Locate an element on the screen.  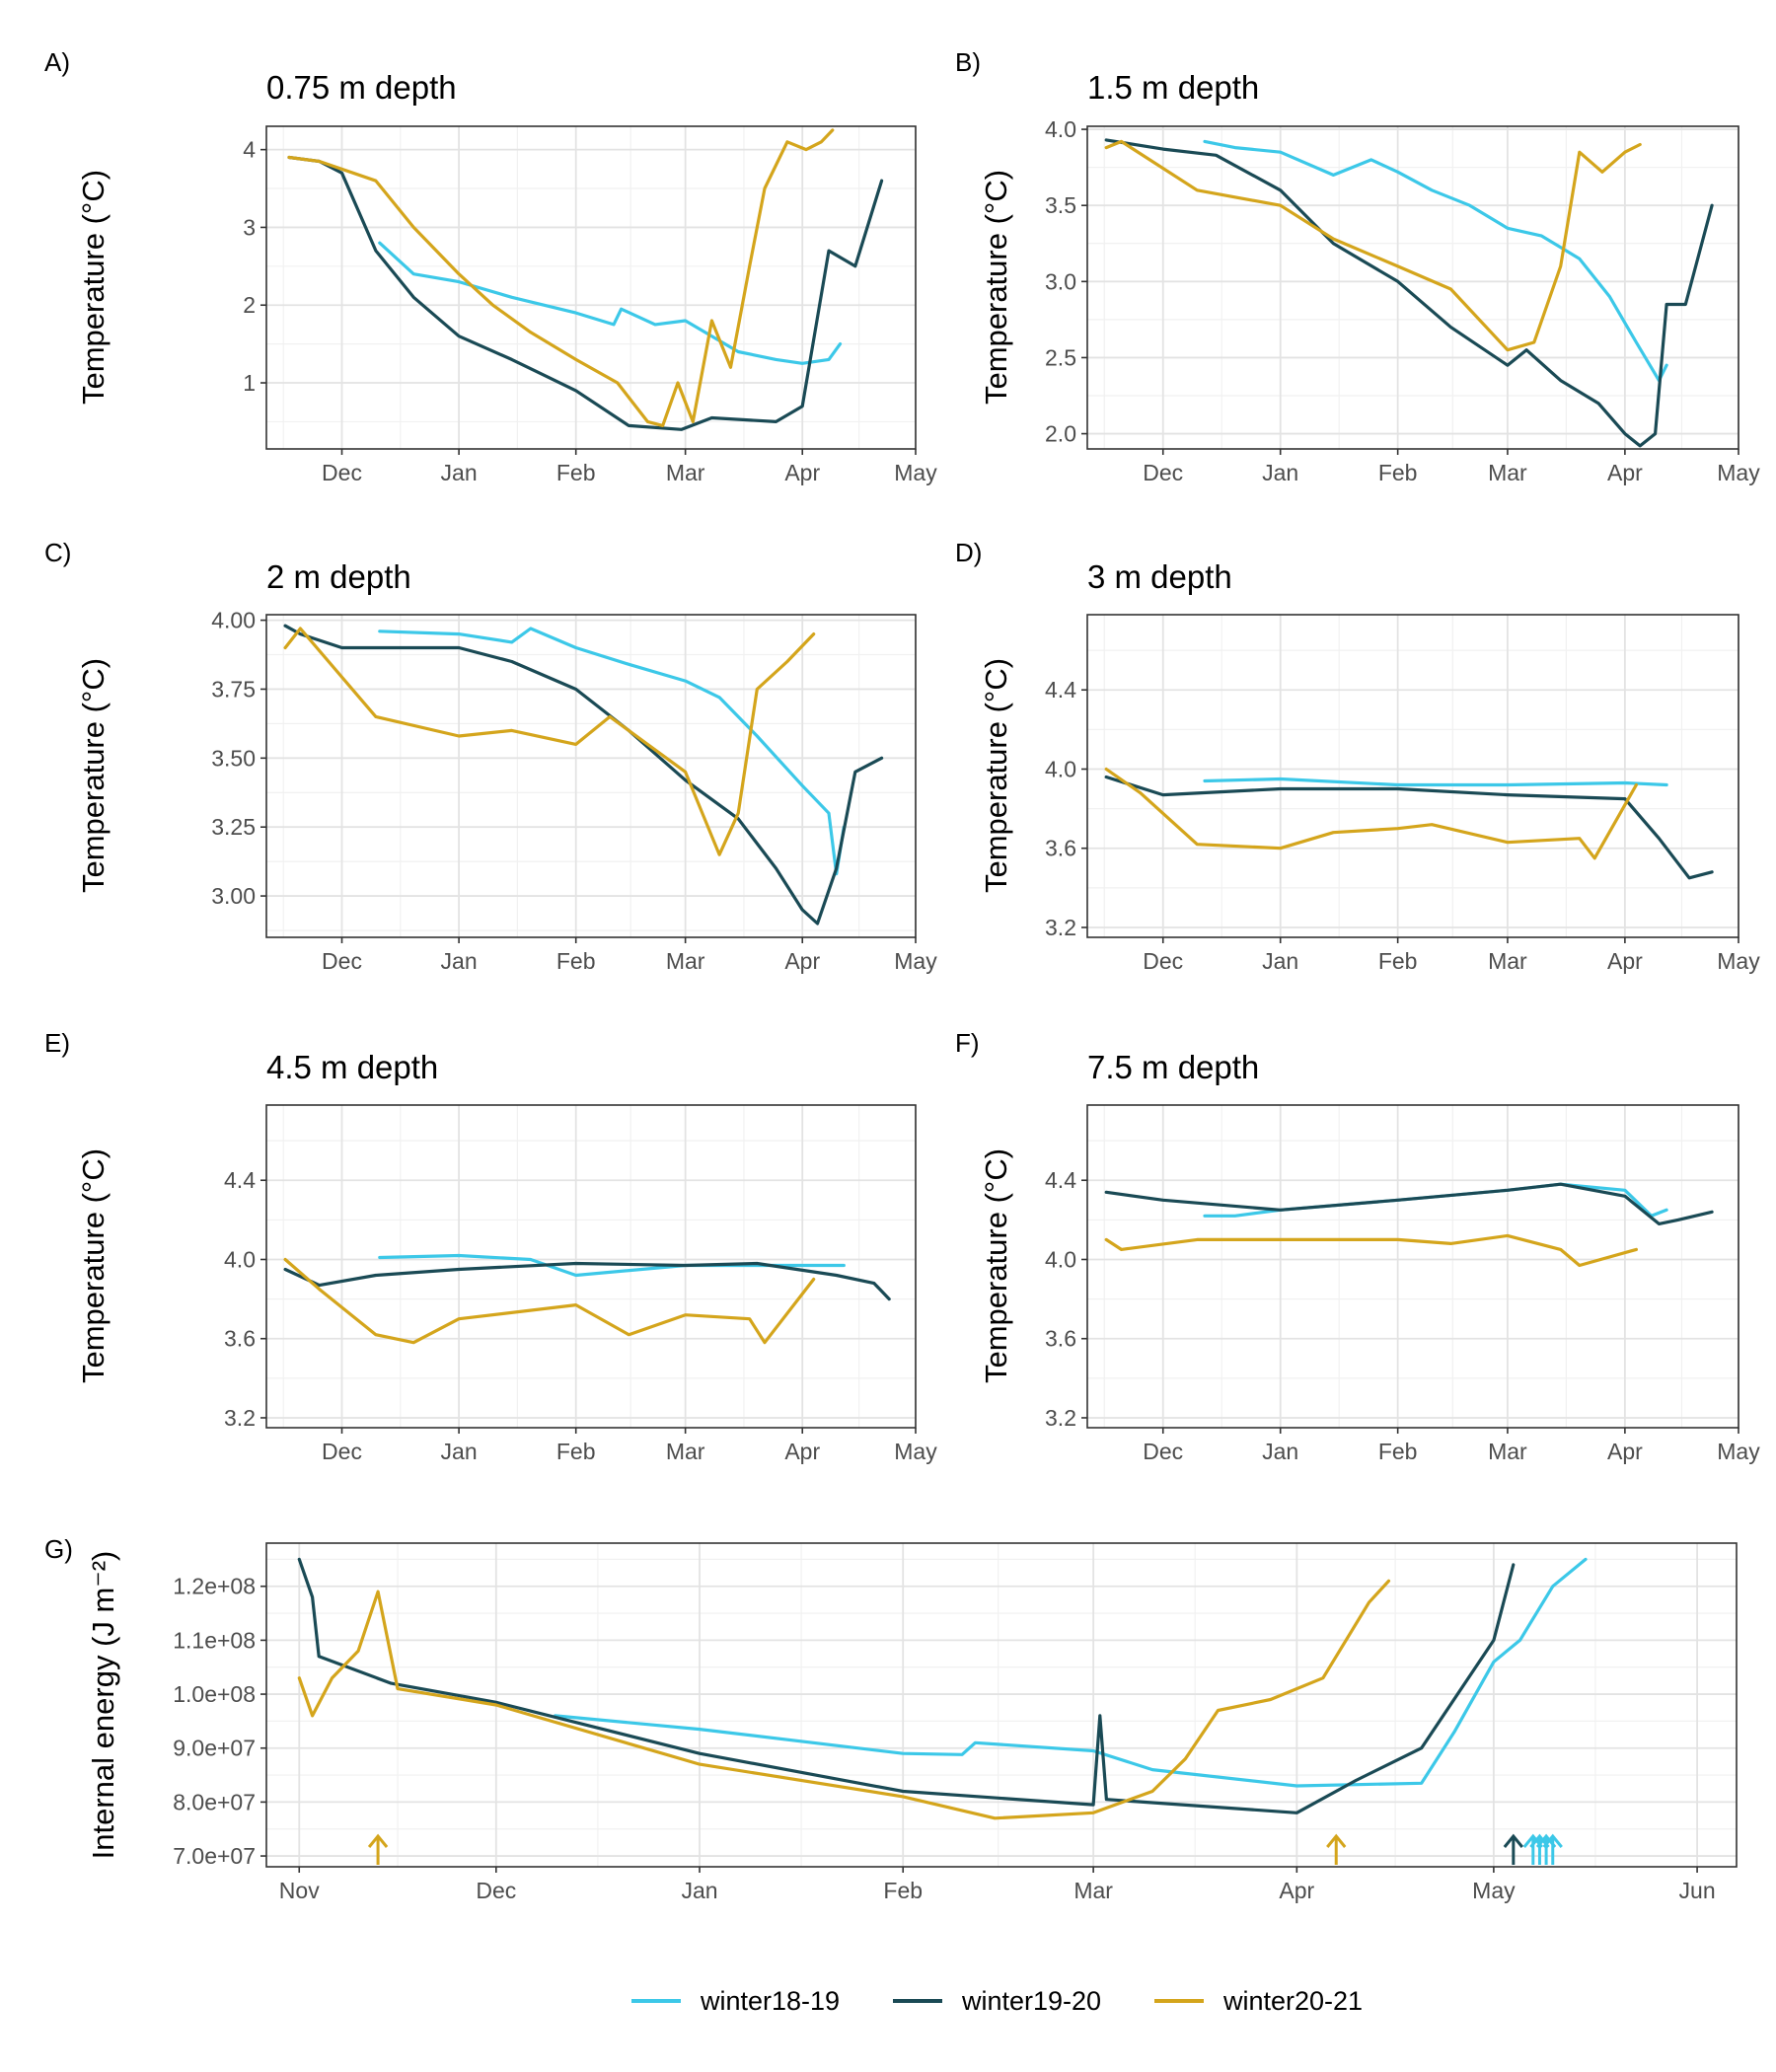
legend-label: winter19-20 is located at coordinates (1031, 2001).